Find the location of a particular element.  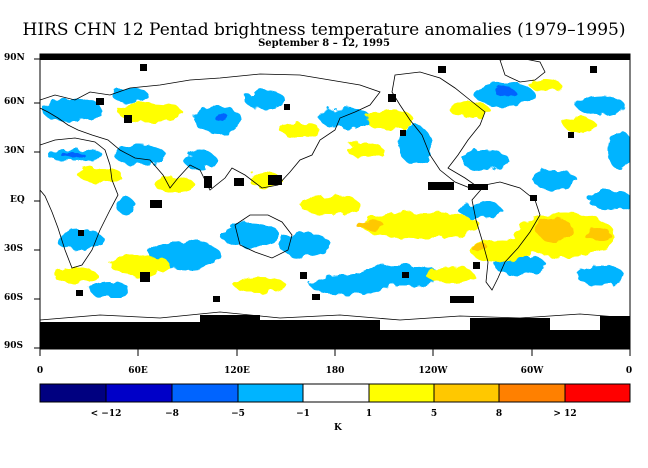

lat-label-90n: 90N is located at coordinates (14, 58).